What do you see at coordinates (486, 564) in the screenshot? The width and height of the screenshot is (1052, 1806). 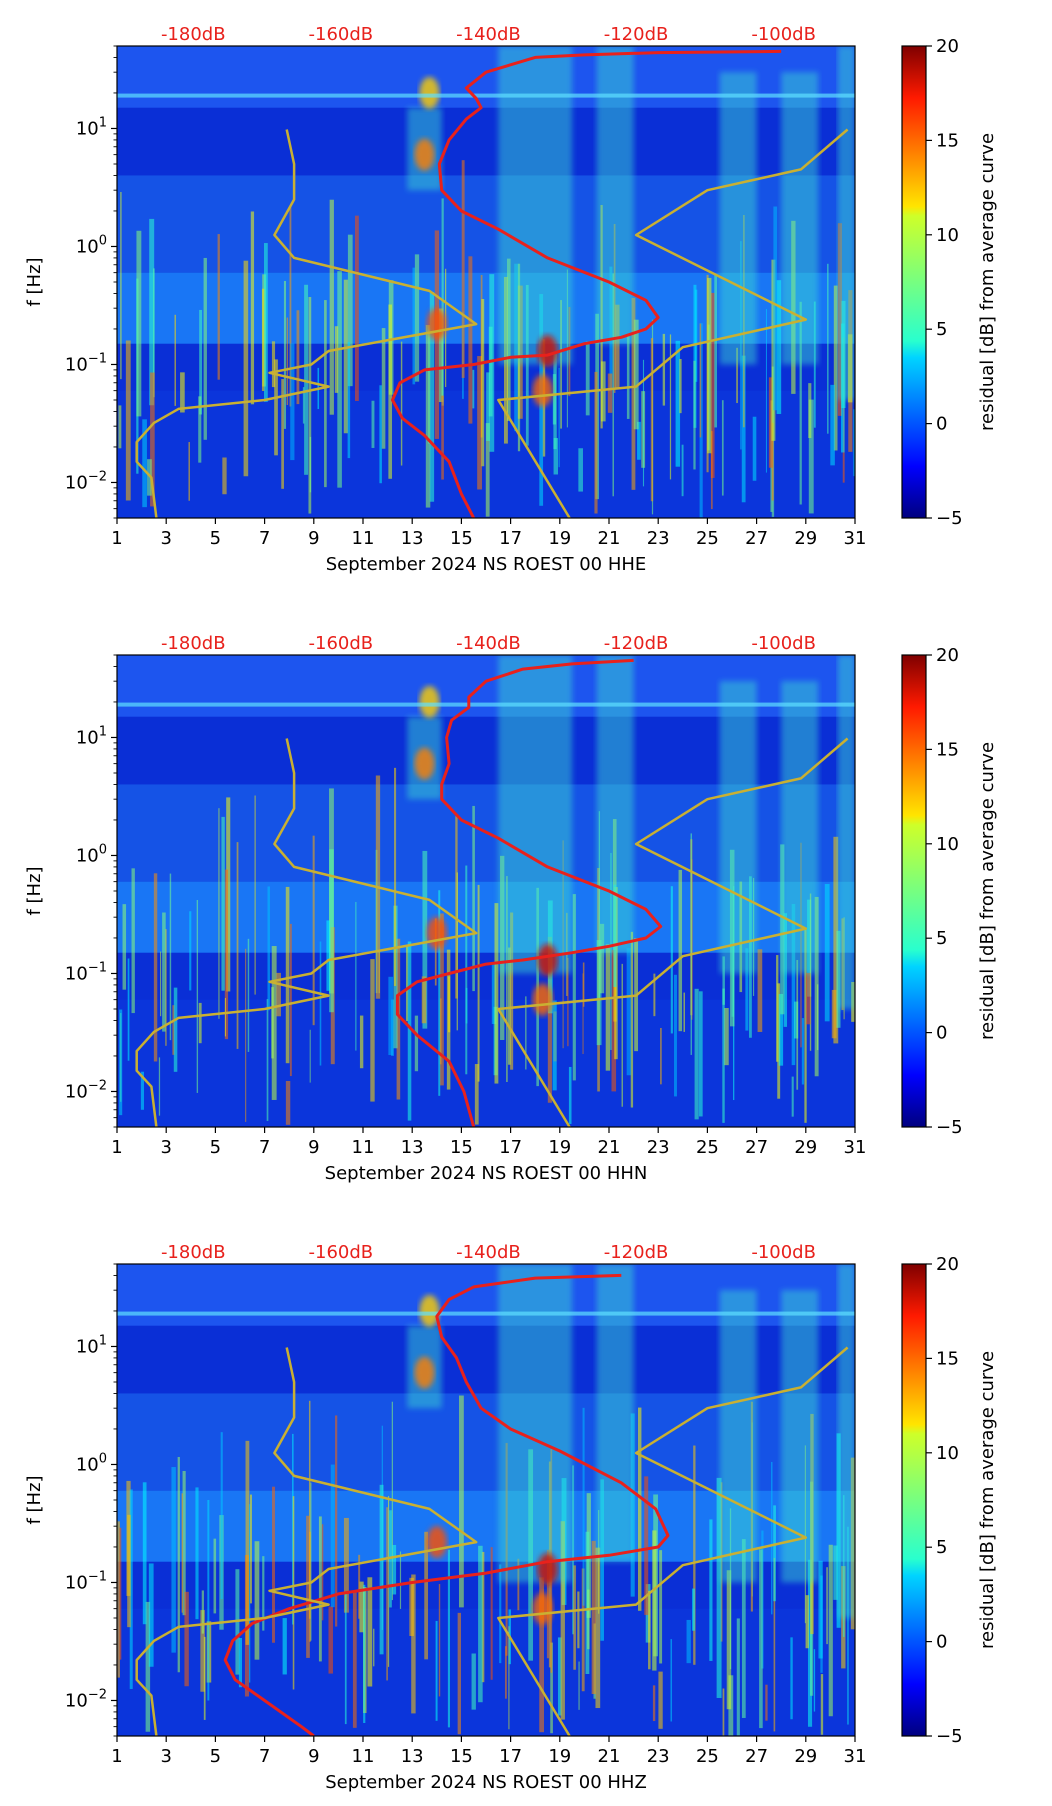 I see `x-axis-label: September 2024 NS ROEST 00 HHE` at bounding box center [486, 564].